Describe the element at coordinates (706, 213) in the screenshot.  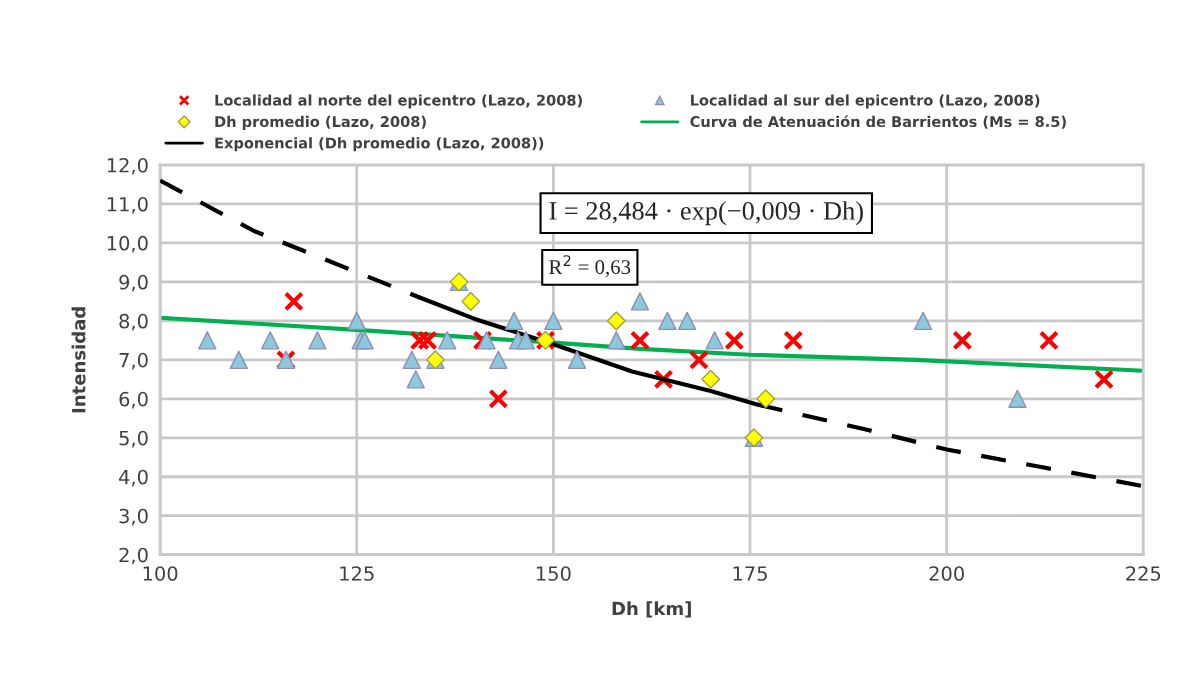
I see `annotation: I = 28,484 · exp(−0,009 · Dh)` at that location.